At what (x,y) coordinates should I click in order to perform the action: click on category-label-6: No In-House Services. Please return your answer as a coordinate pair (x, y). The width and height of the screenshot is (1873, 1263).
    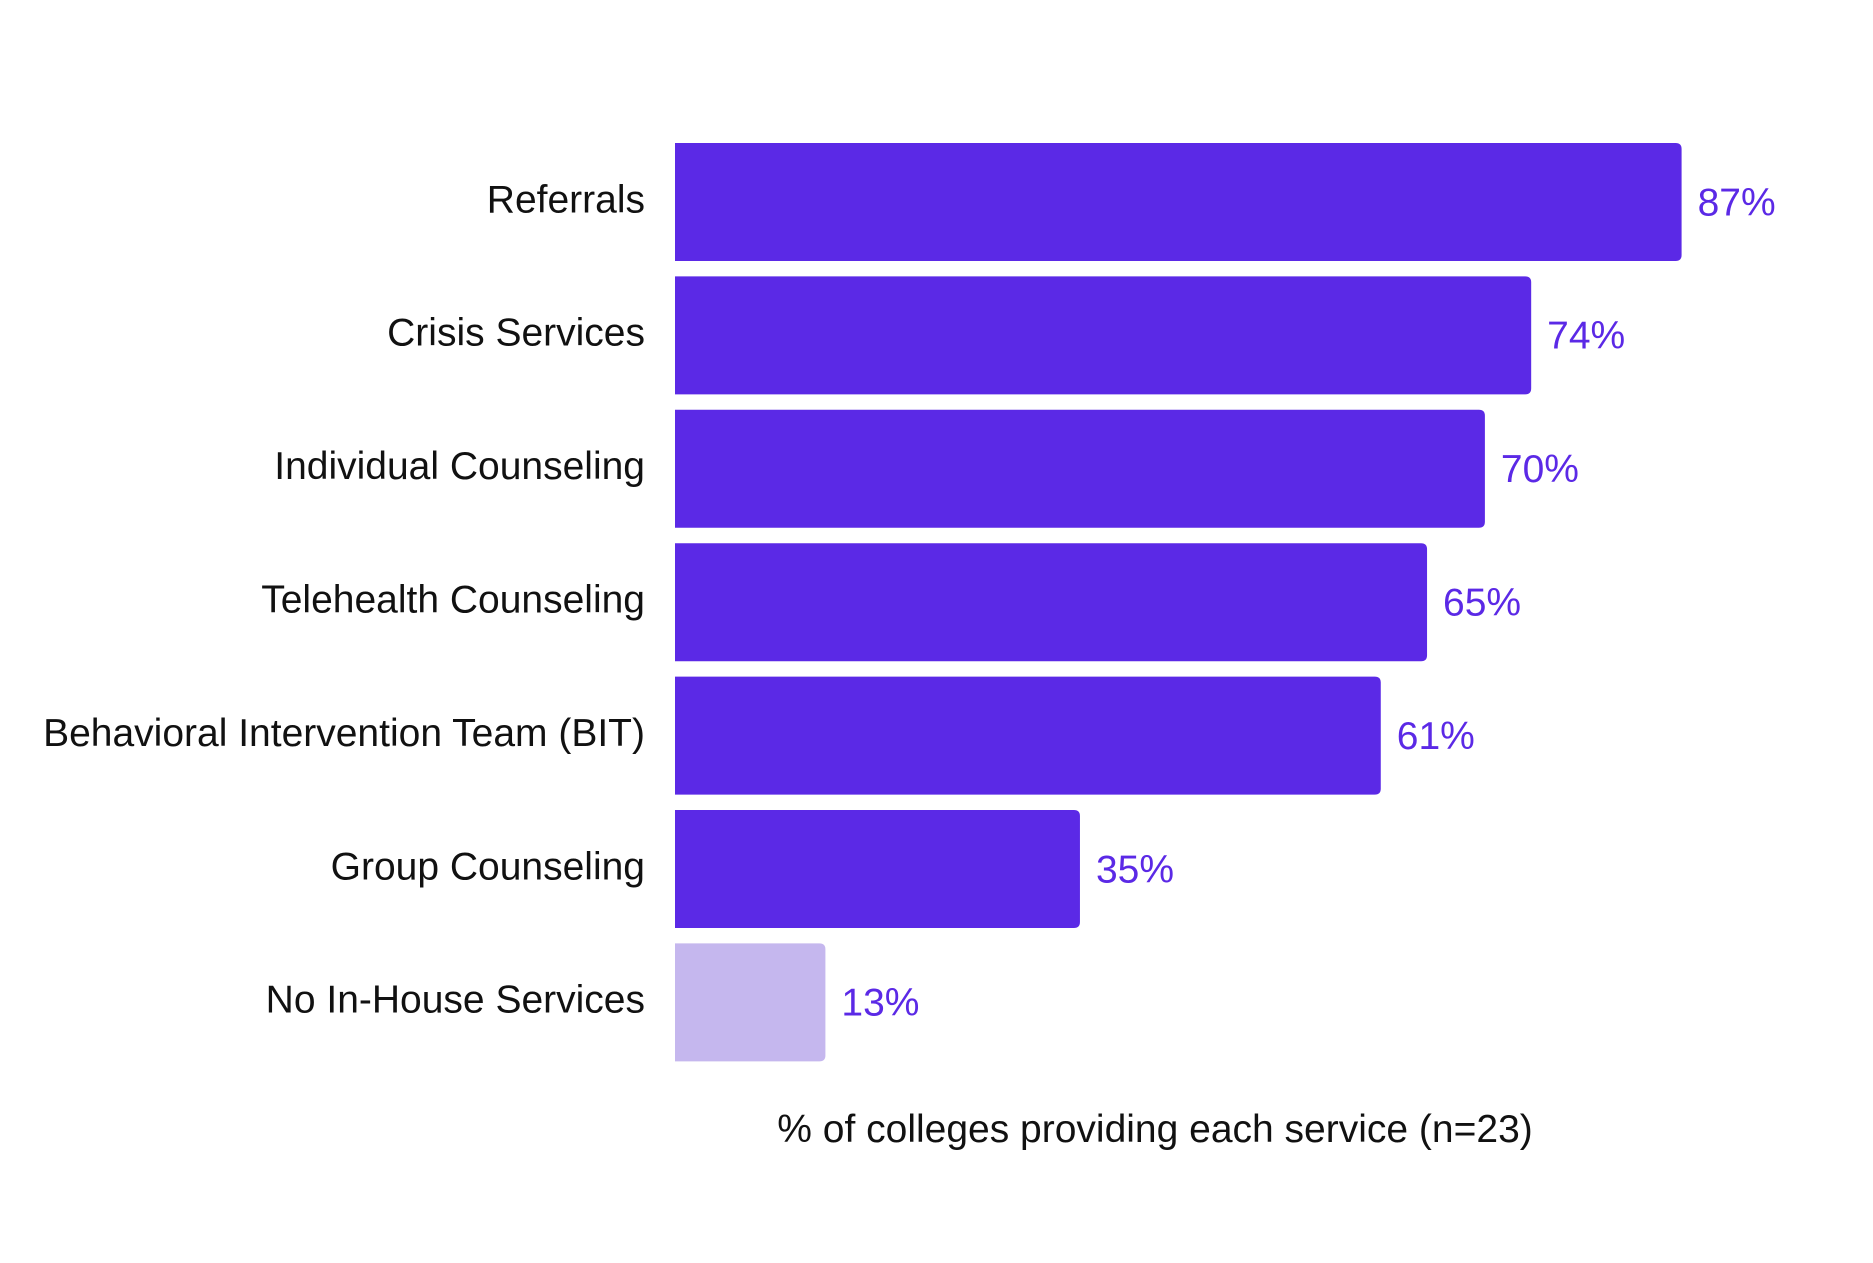
    Looking at the image, I should click on (455, 1000).